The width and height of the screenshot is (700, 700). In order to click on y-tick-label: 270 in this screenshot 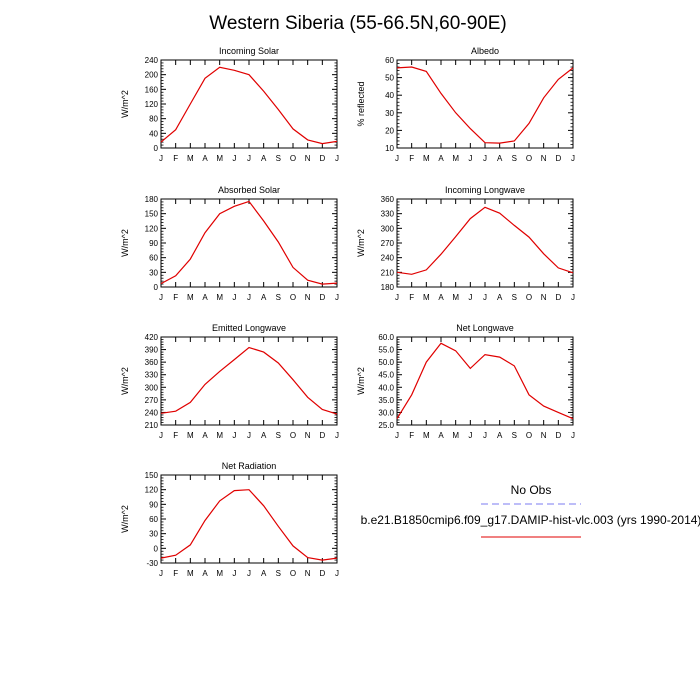, I will do `click(152, 400)`.